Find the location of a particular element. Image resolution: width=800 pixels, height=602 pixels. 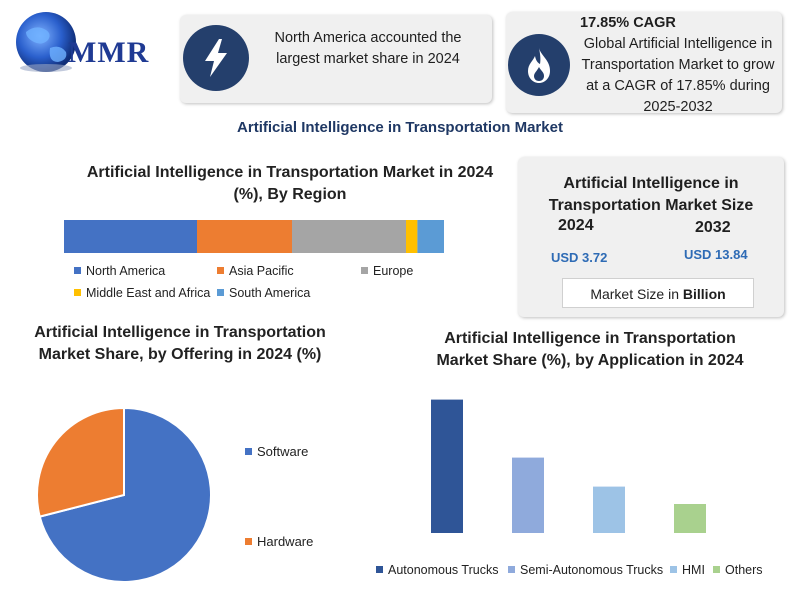

legend-item-software: Software is located at coordinates (276, 451).